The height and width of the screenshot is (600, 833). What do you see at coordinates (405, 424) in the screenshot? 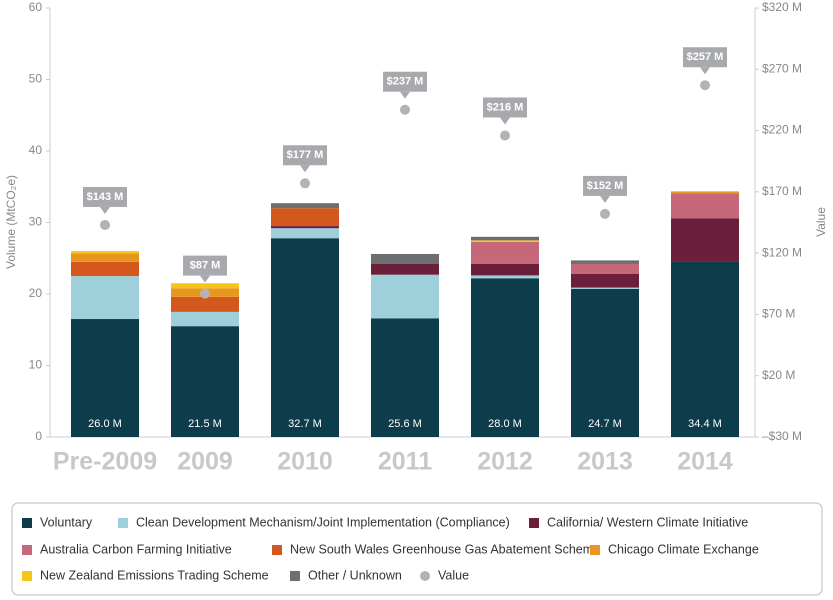
I see `total-label: 25.6 M` at bounding box center [405, 424].